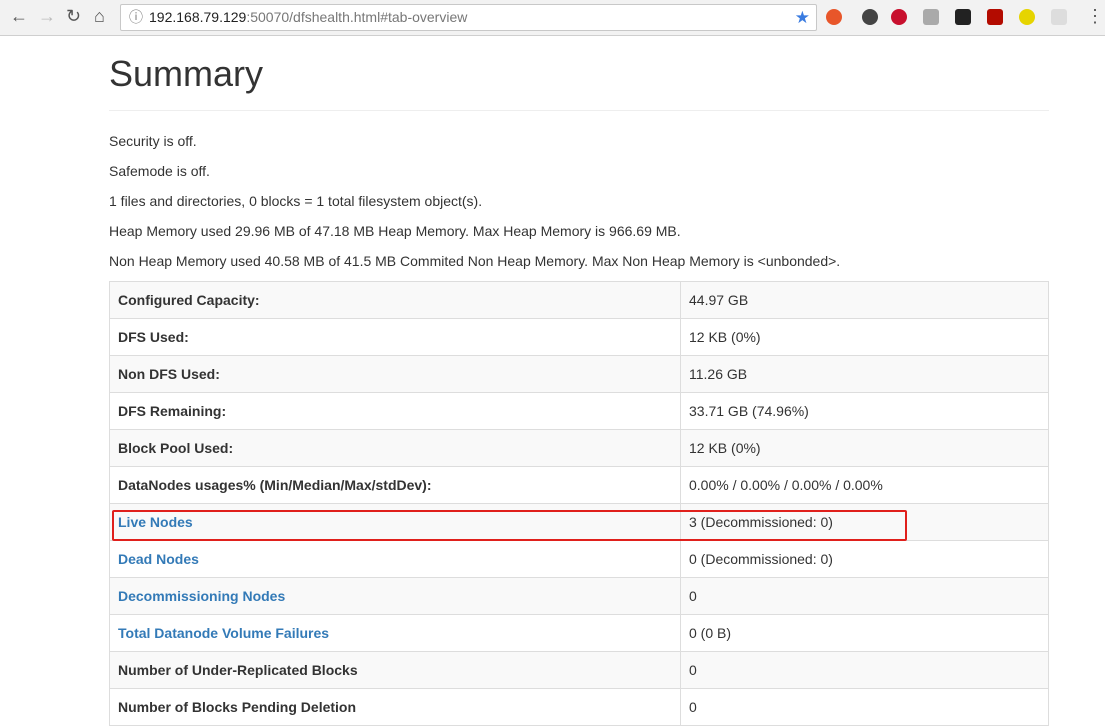 This screenshot has width=1105, height=726. What do you see at coordinates (395, 559) in the screenshot?
I see `row-label: Dead Nodes` at bounding box center [395, 559].